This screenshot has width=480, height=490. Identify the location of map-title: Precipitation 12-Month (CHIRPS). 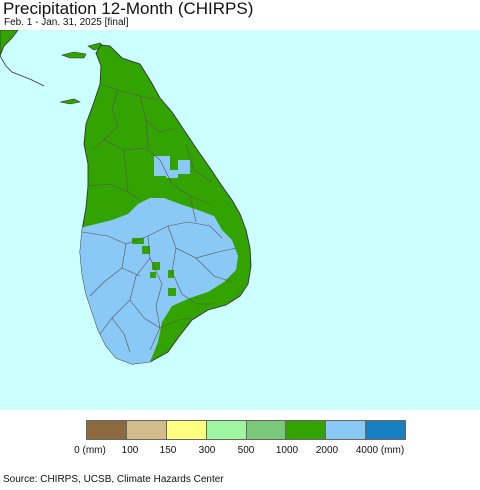
(128, 9).